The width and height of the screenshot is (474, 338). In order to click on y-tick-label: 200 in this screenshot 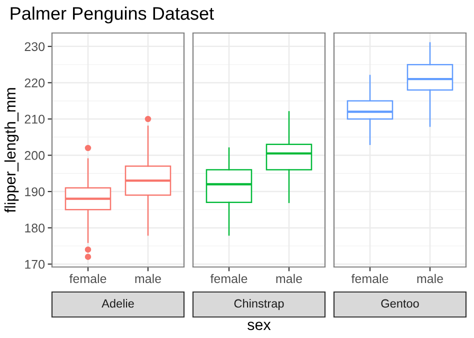, I will do `click(34, 155)`.